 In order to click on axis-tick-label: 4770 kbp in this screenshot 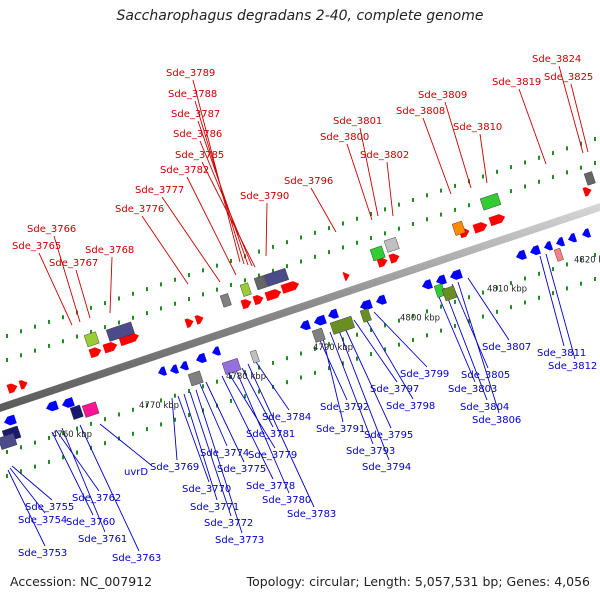, I will do `click(159, 406)`.